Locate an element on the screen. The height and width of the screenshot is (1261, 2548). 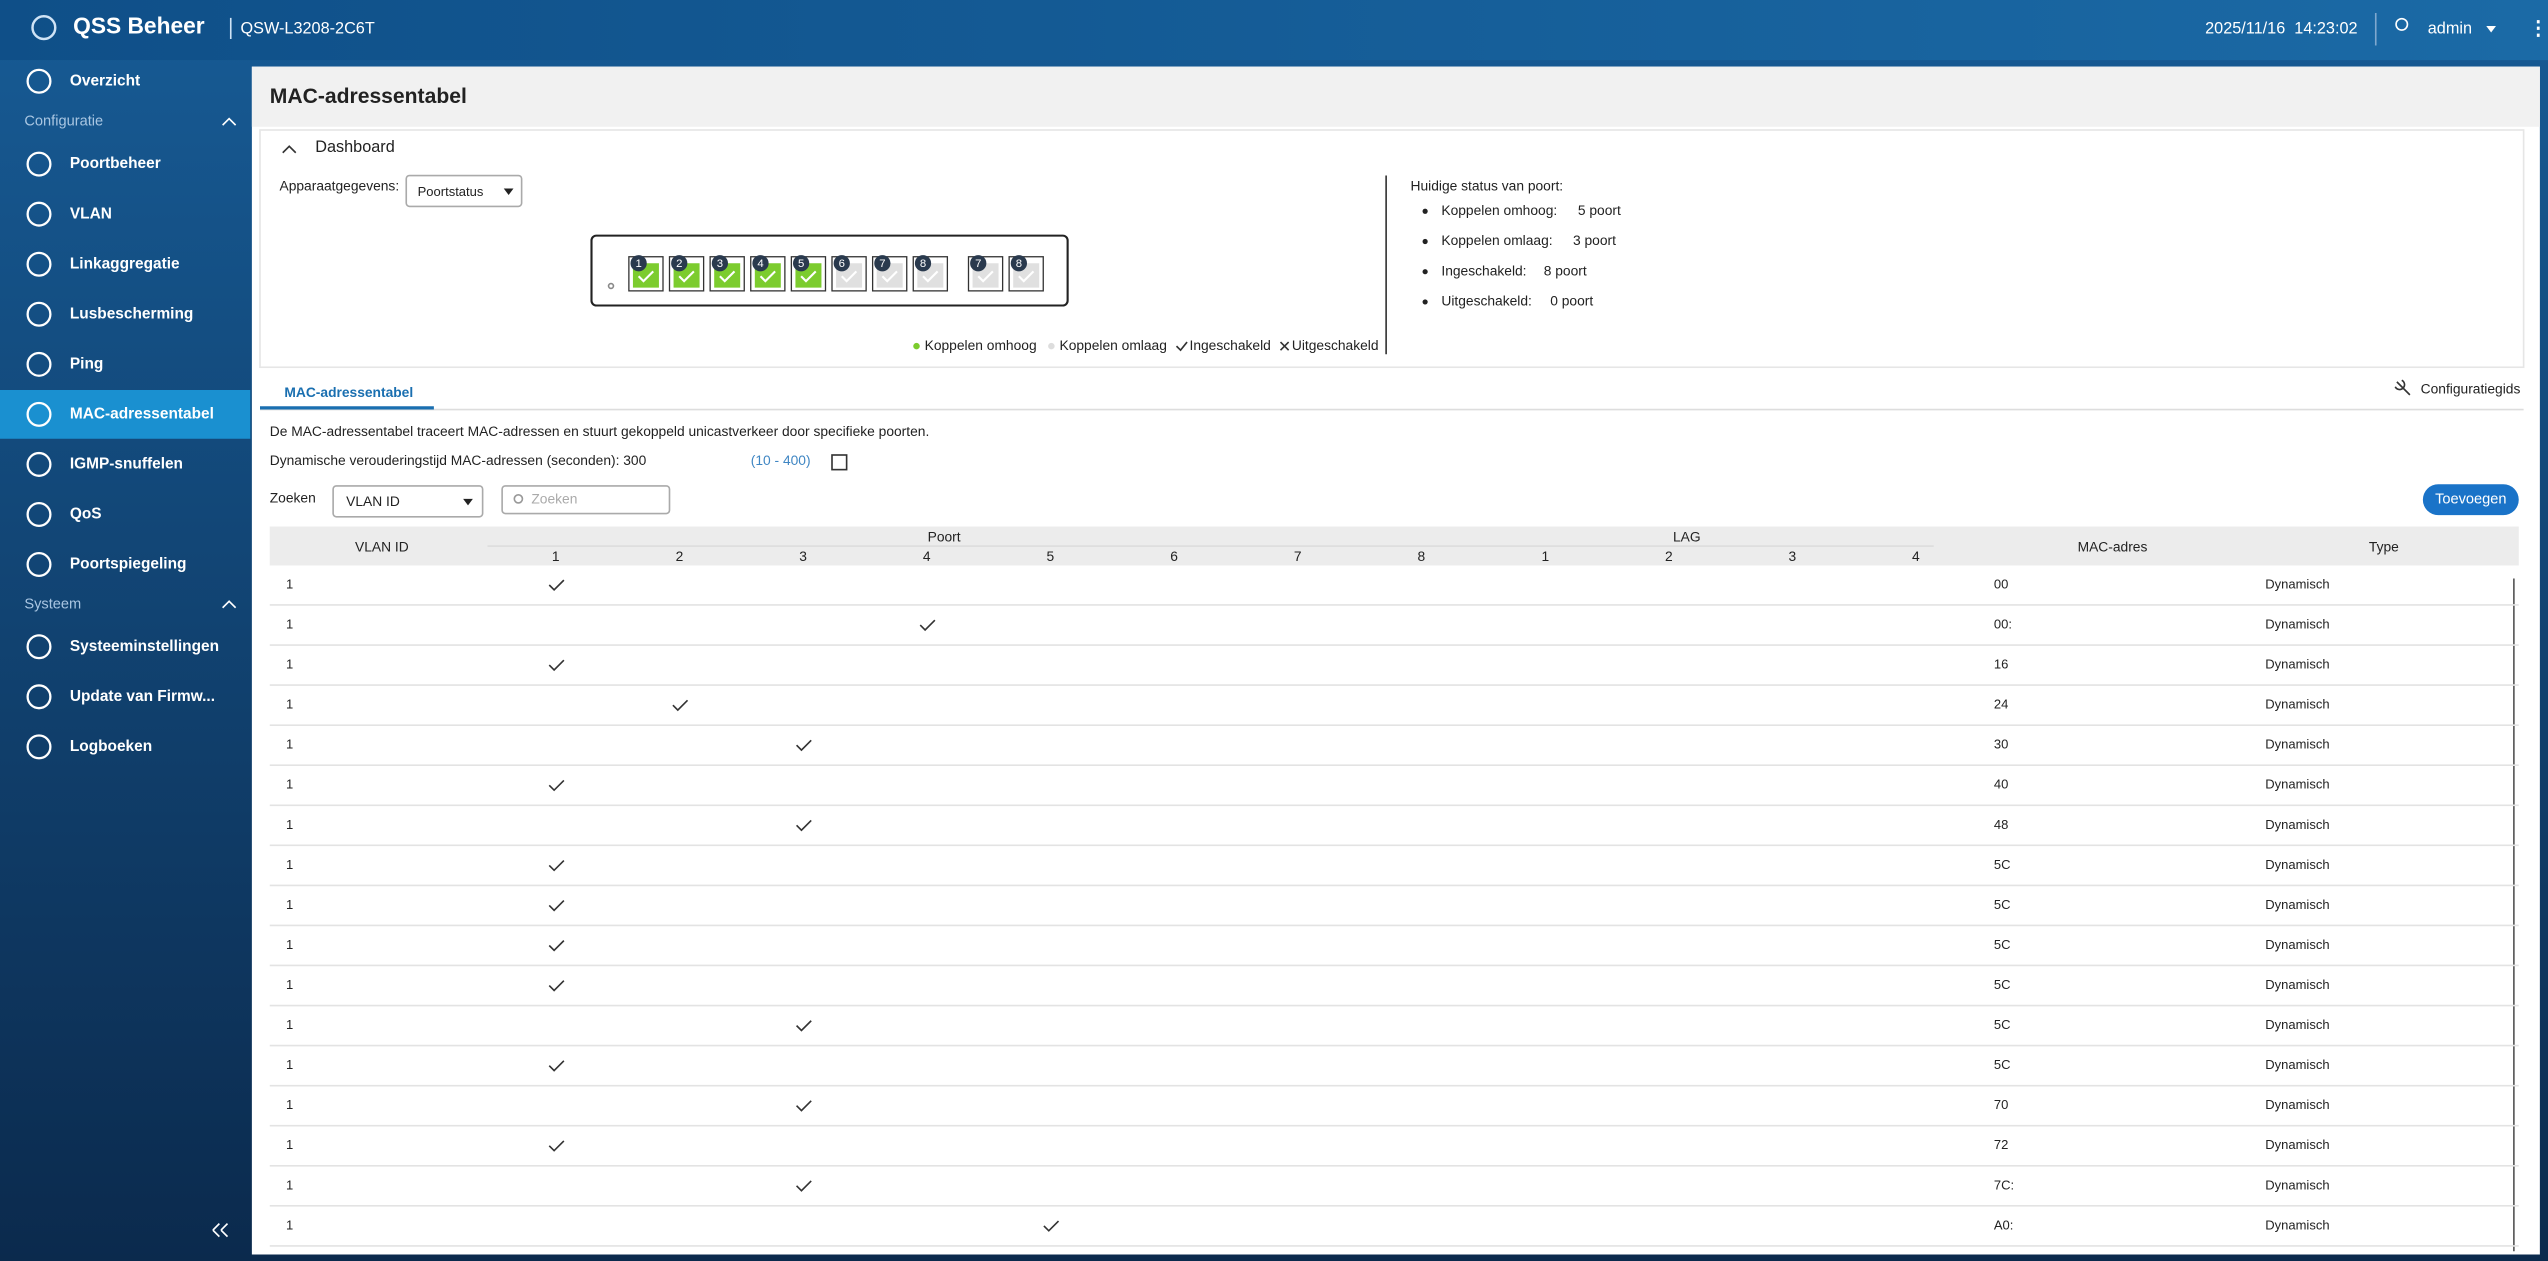
nav-item: Ping is located at coordinates (86, 363).